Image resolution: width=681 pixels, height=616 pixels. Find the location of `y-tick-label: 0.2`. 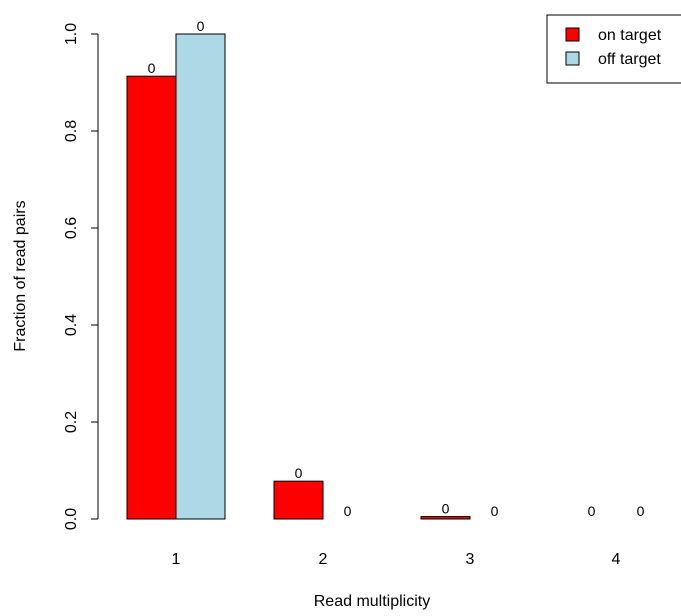

y-tick-label: 0.2 is located at coordinates (71, 422).